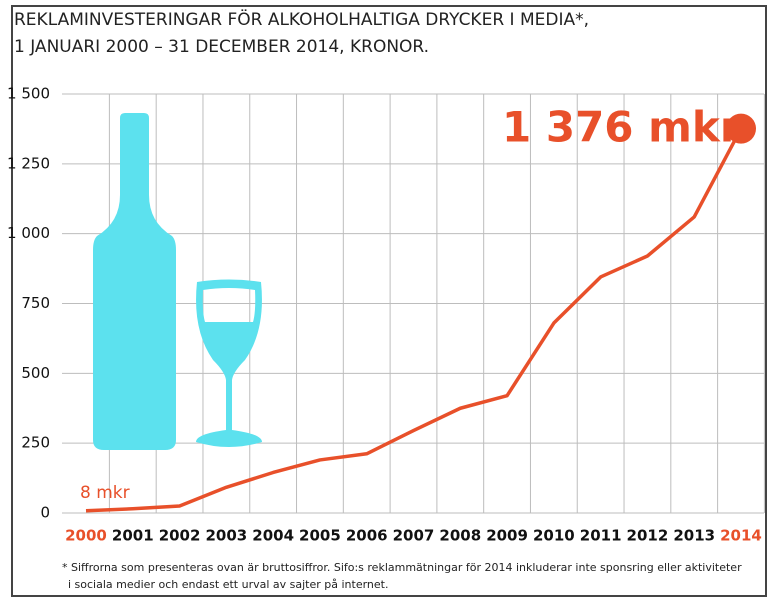 The height and width of the screenshot is (606, 778). I want to click on bottle, so click(134, 281).